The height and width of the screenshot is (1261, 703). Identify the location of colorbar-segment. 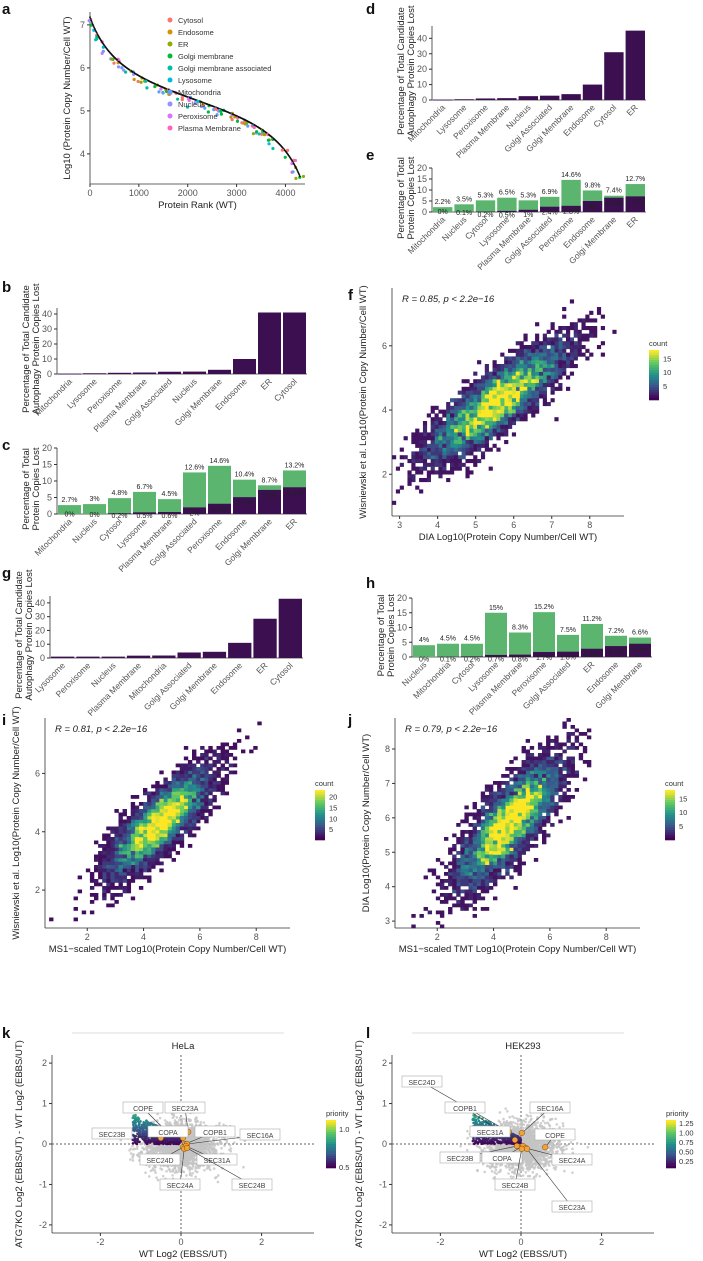
(654, 351).